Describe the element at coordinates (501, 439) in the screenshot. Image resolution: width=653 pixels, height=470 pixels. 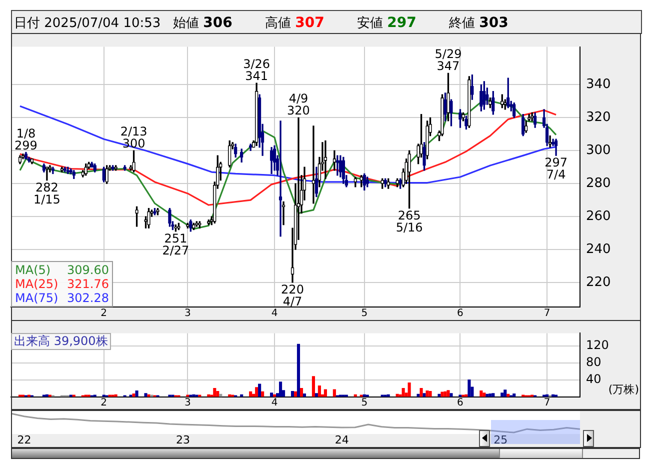
I see `x-tick-label: 25` at that location.